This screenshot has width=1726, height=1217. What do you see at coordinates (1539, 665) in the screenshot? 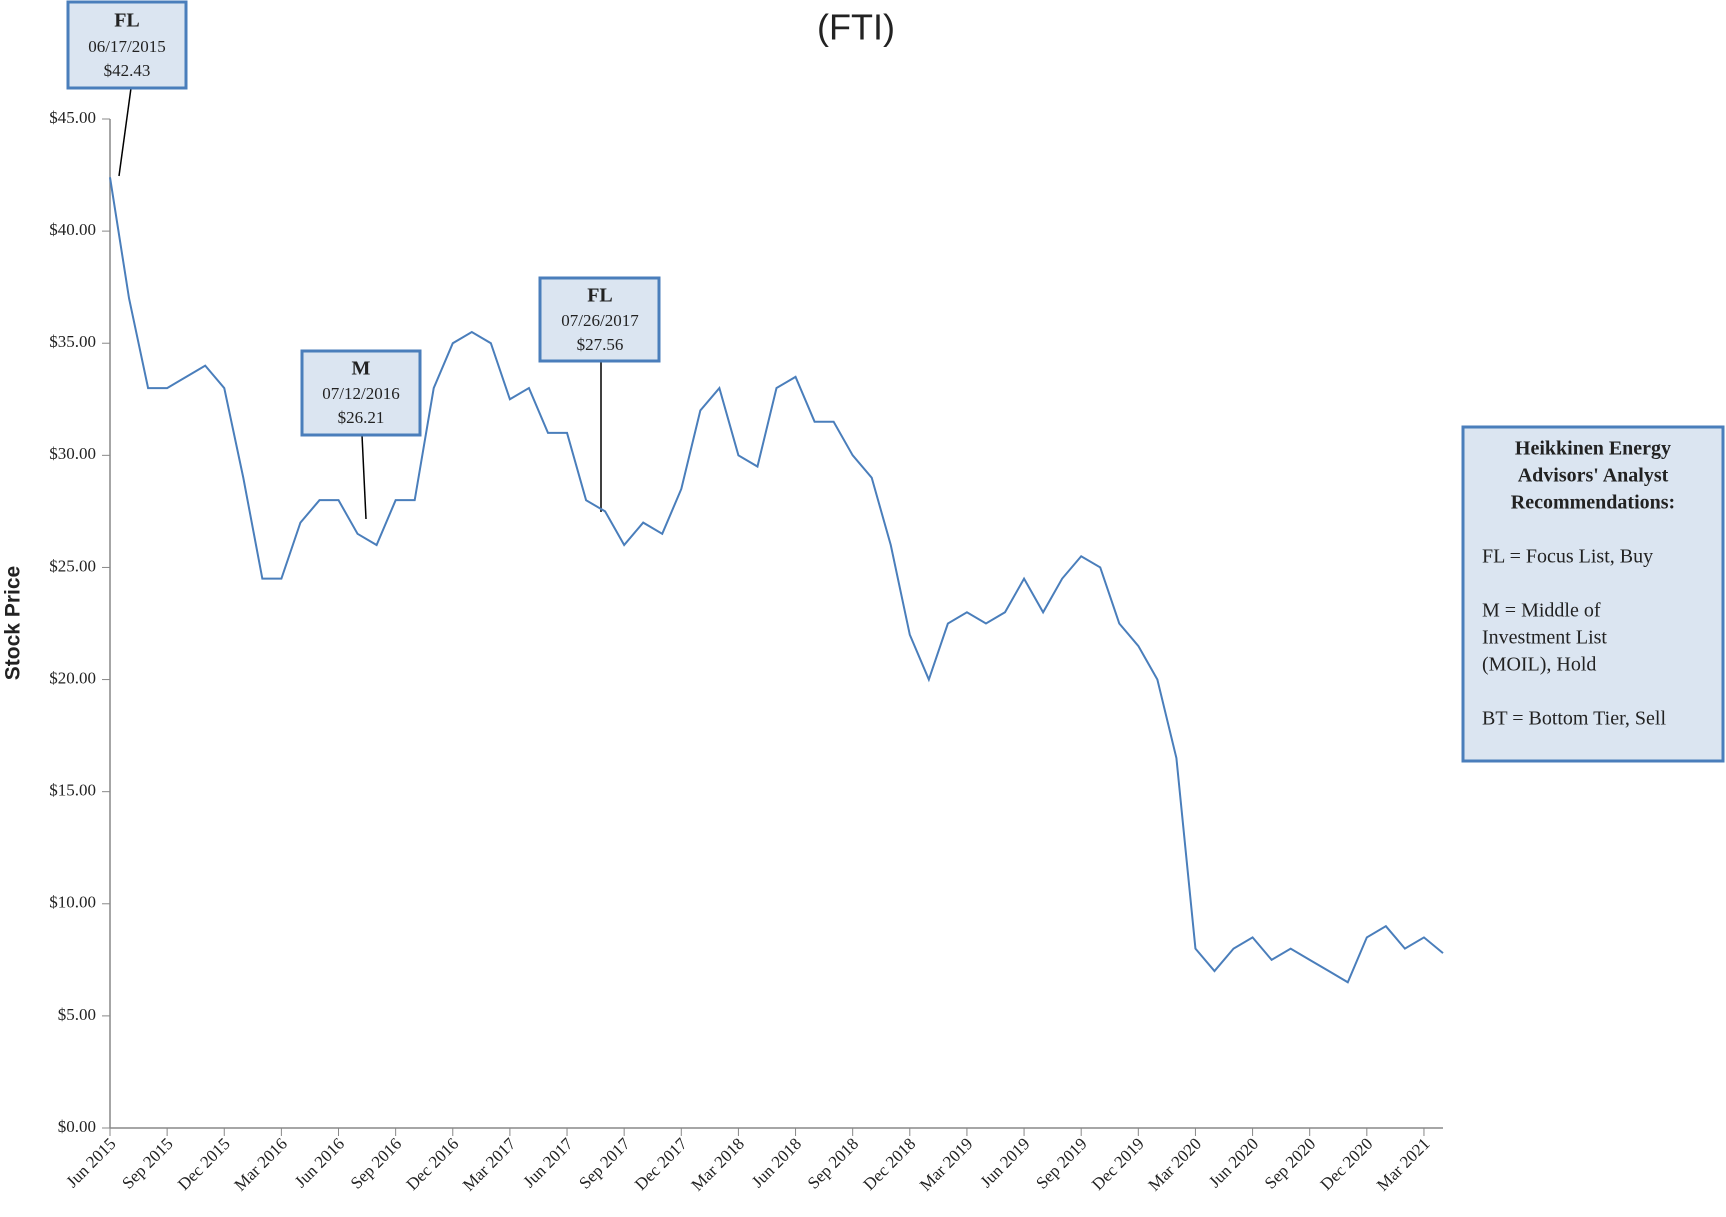
I see `legend-line: (MOIL), Hold` at bounding box center [1539, 665].